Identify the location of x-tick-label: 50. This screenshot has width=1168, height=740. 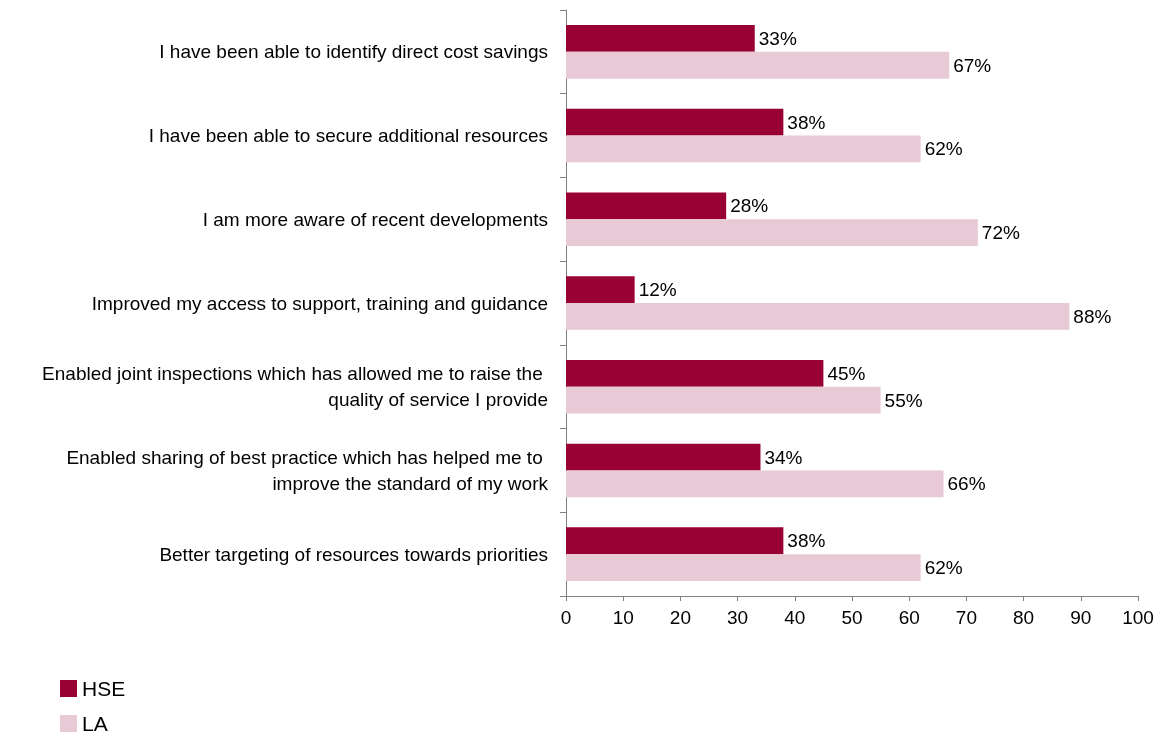
(852, 617).